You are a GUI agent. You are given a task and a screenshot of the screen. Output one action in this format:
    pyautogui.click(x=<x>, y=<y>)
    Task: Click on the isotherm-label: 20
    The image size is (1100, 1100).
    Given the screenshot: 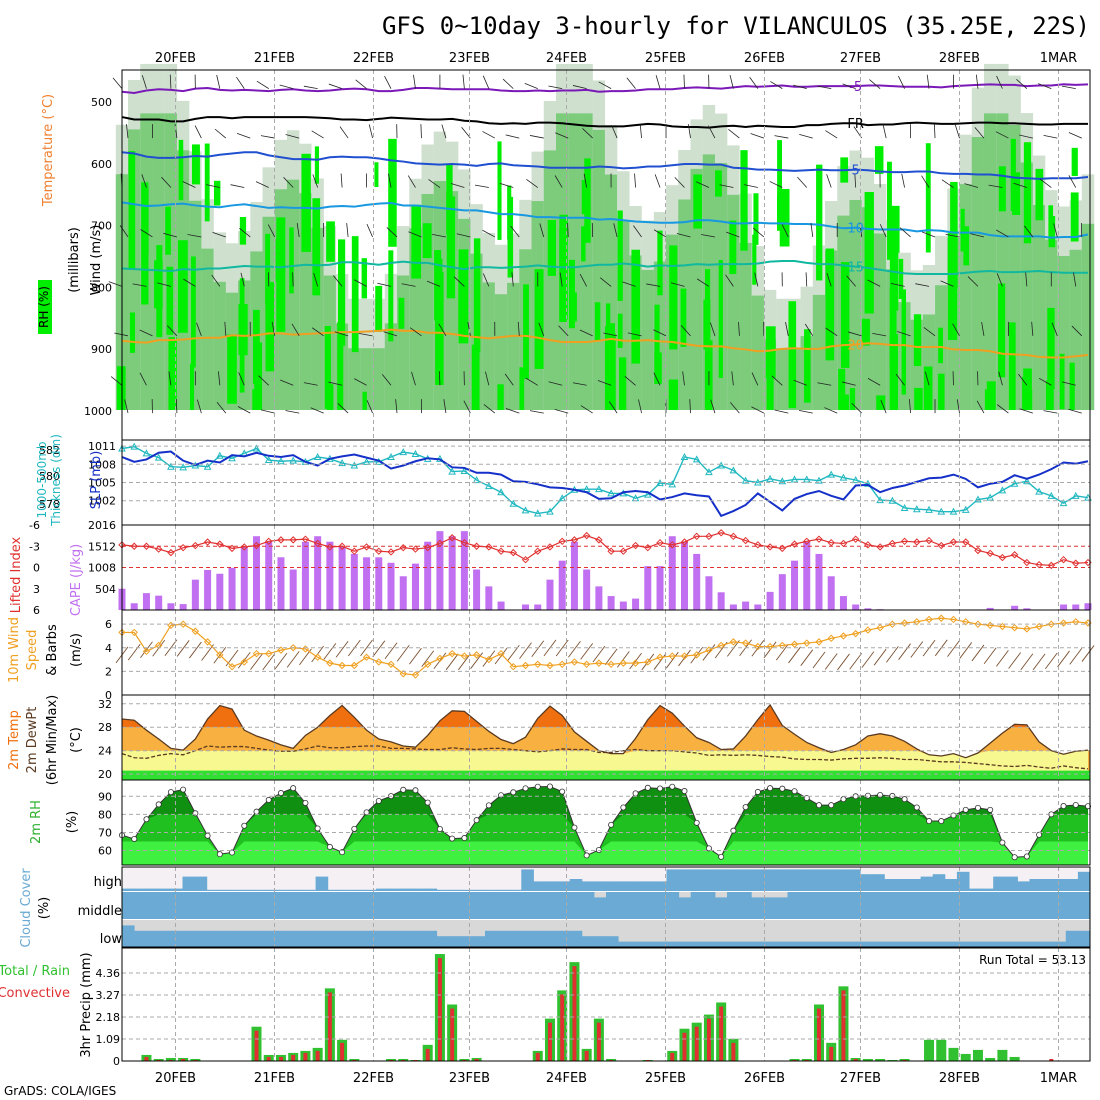 What is the action you would take?
    pyautogui.click(x=855, y=345)
    